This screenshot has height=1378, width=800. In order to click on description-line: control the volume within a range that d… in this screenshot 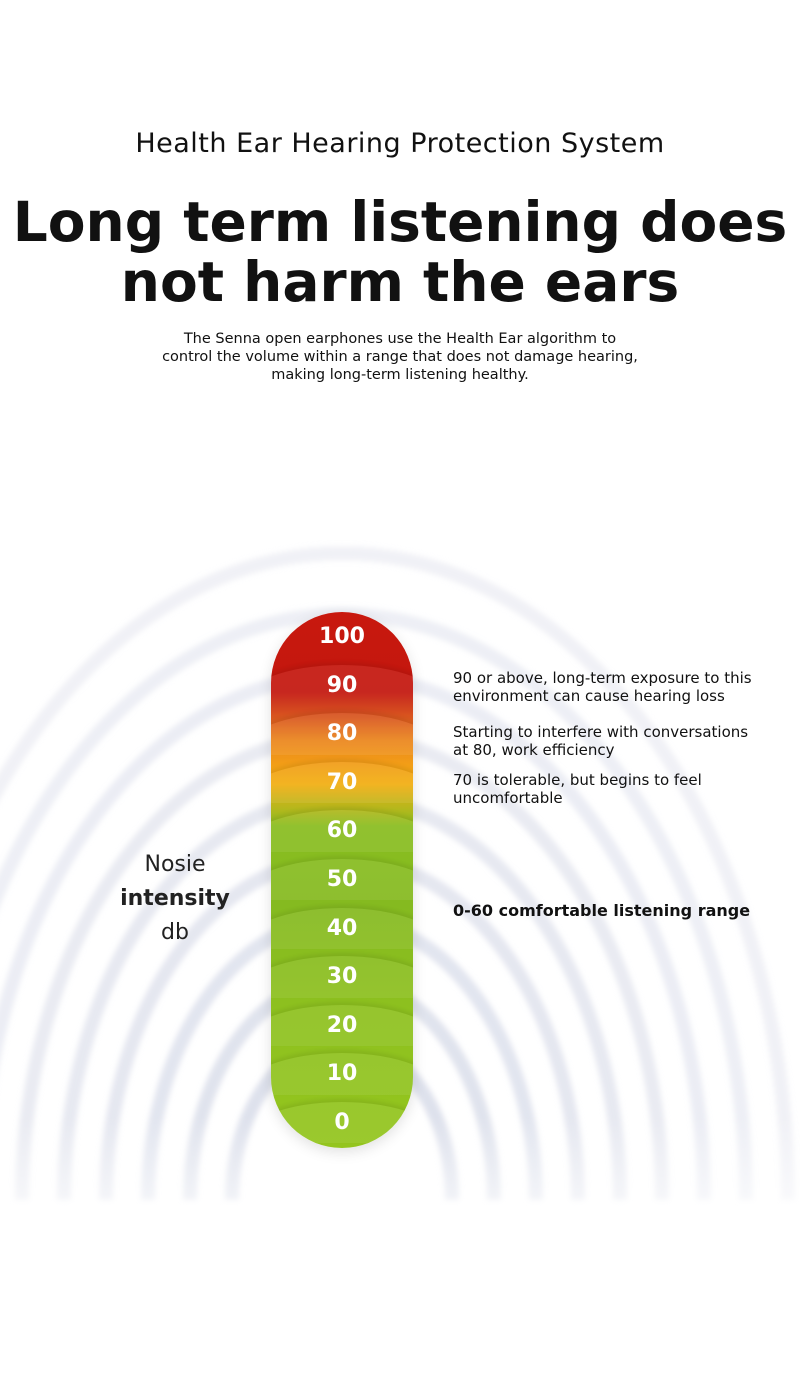, I will do `click(400, 357)`.